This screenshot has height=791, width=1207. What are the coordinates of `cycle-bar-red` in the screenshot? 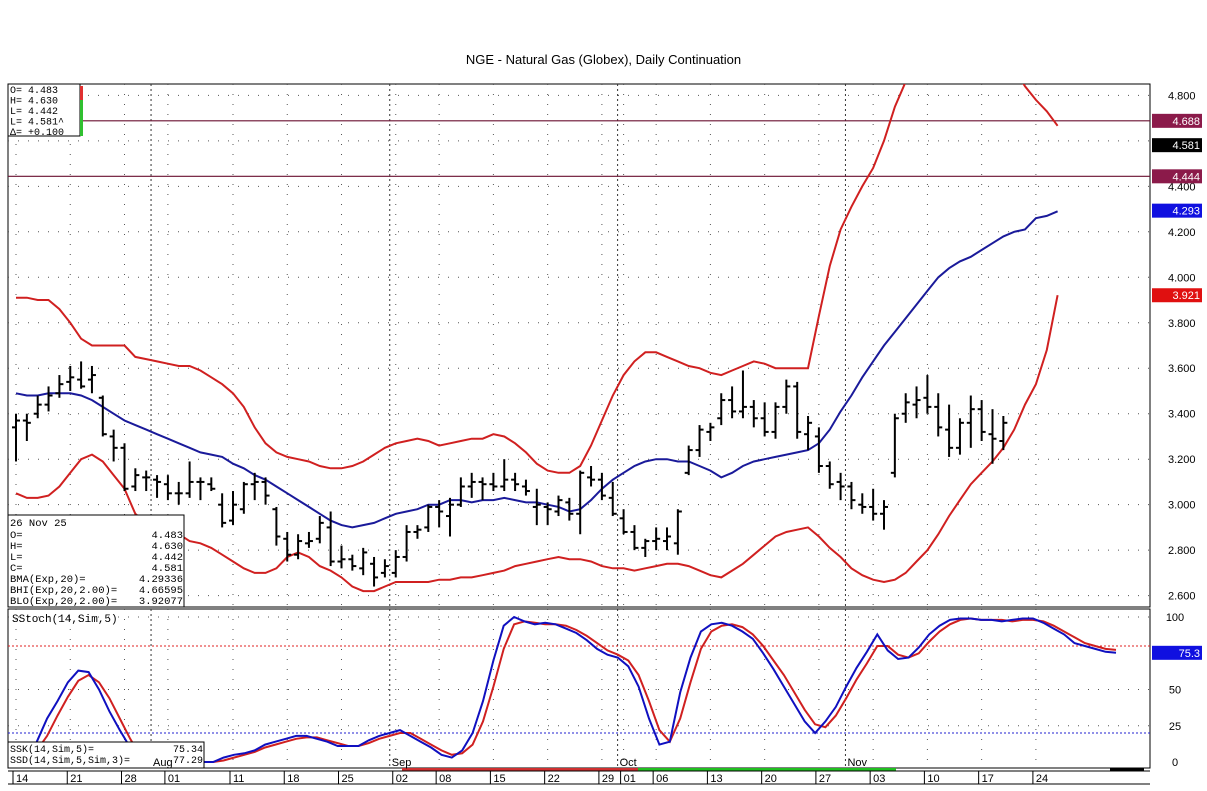 It's located at (520, 769).